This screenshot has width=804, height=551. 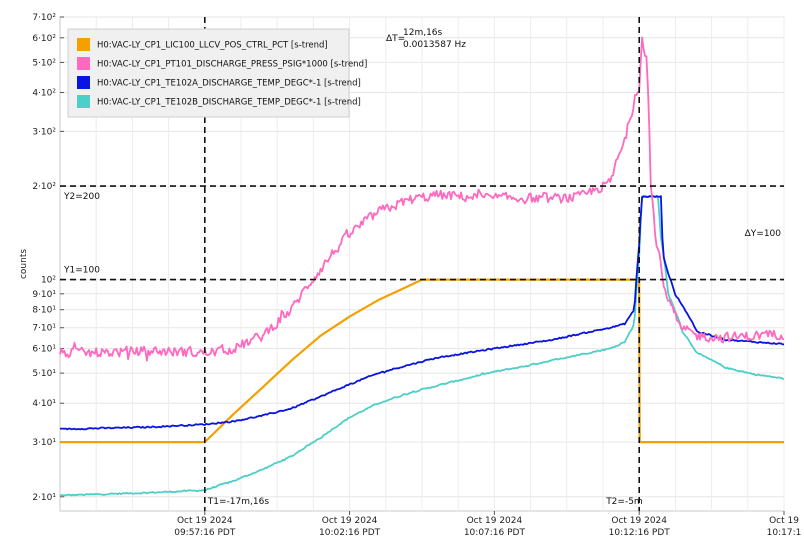 What do you see at coordinates (44, 404) in the screenshot?
I see `y-tick-label: 4·10¹` at bounding box center [44, 404].